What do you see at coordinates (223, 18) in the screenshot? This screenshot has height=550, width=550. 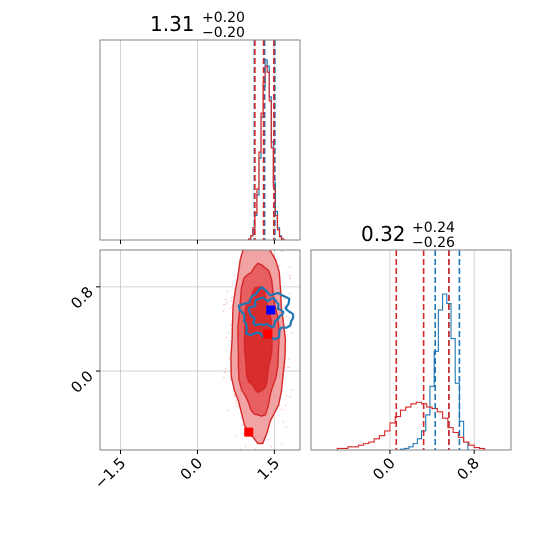 I see `title-param1-upper: +0.20` at bounding box center [223, 18].